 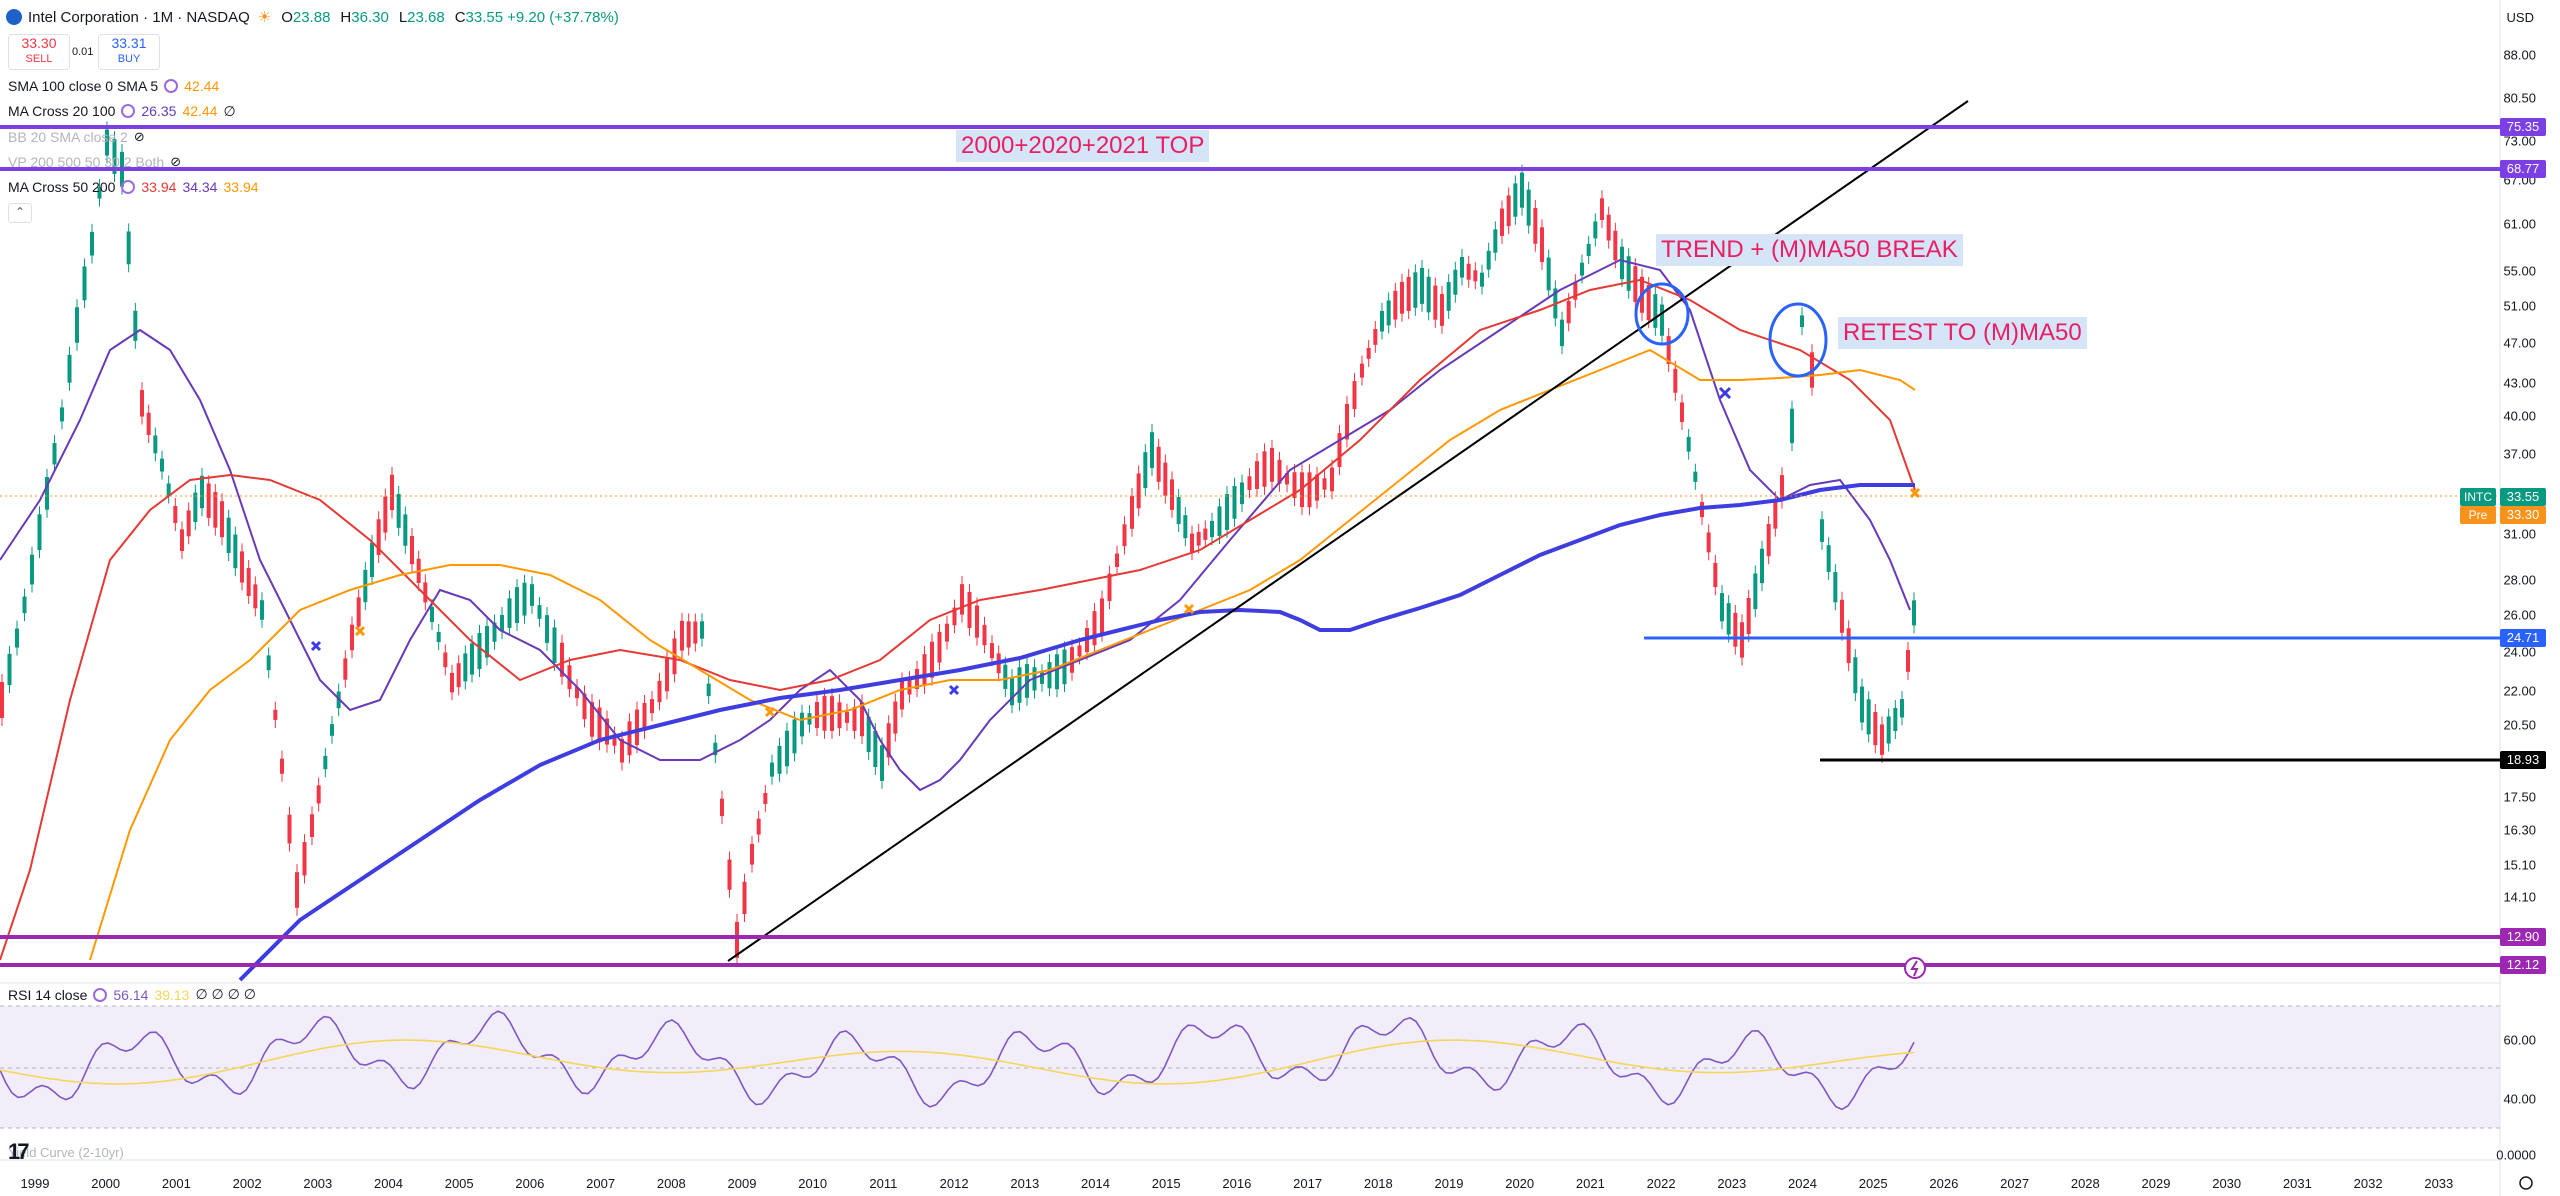 What do you see at coordinates (2523, 760) in the screenshot?
I see `price-badge-18: 18.93` at bounding box center [2523, 760].